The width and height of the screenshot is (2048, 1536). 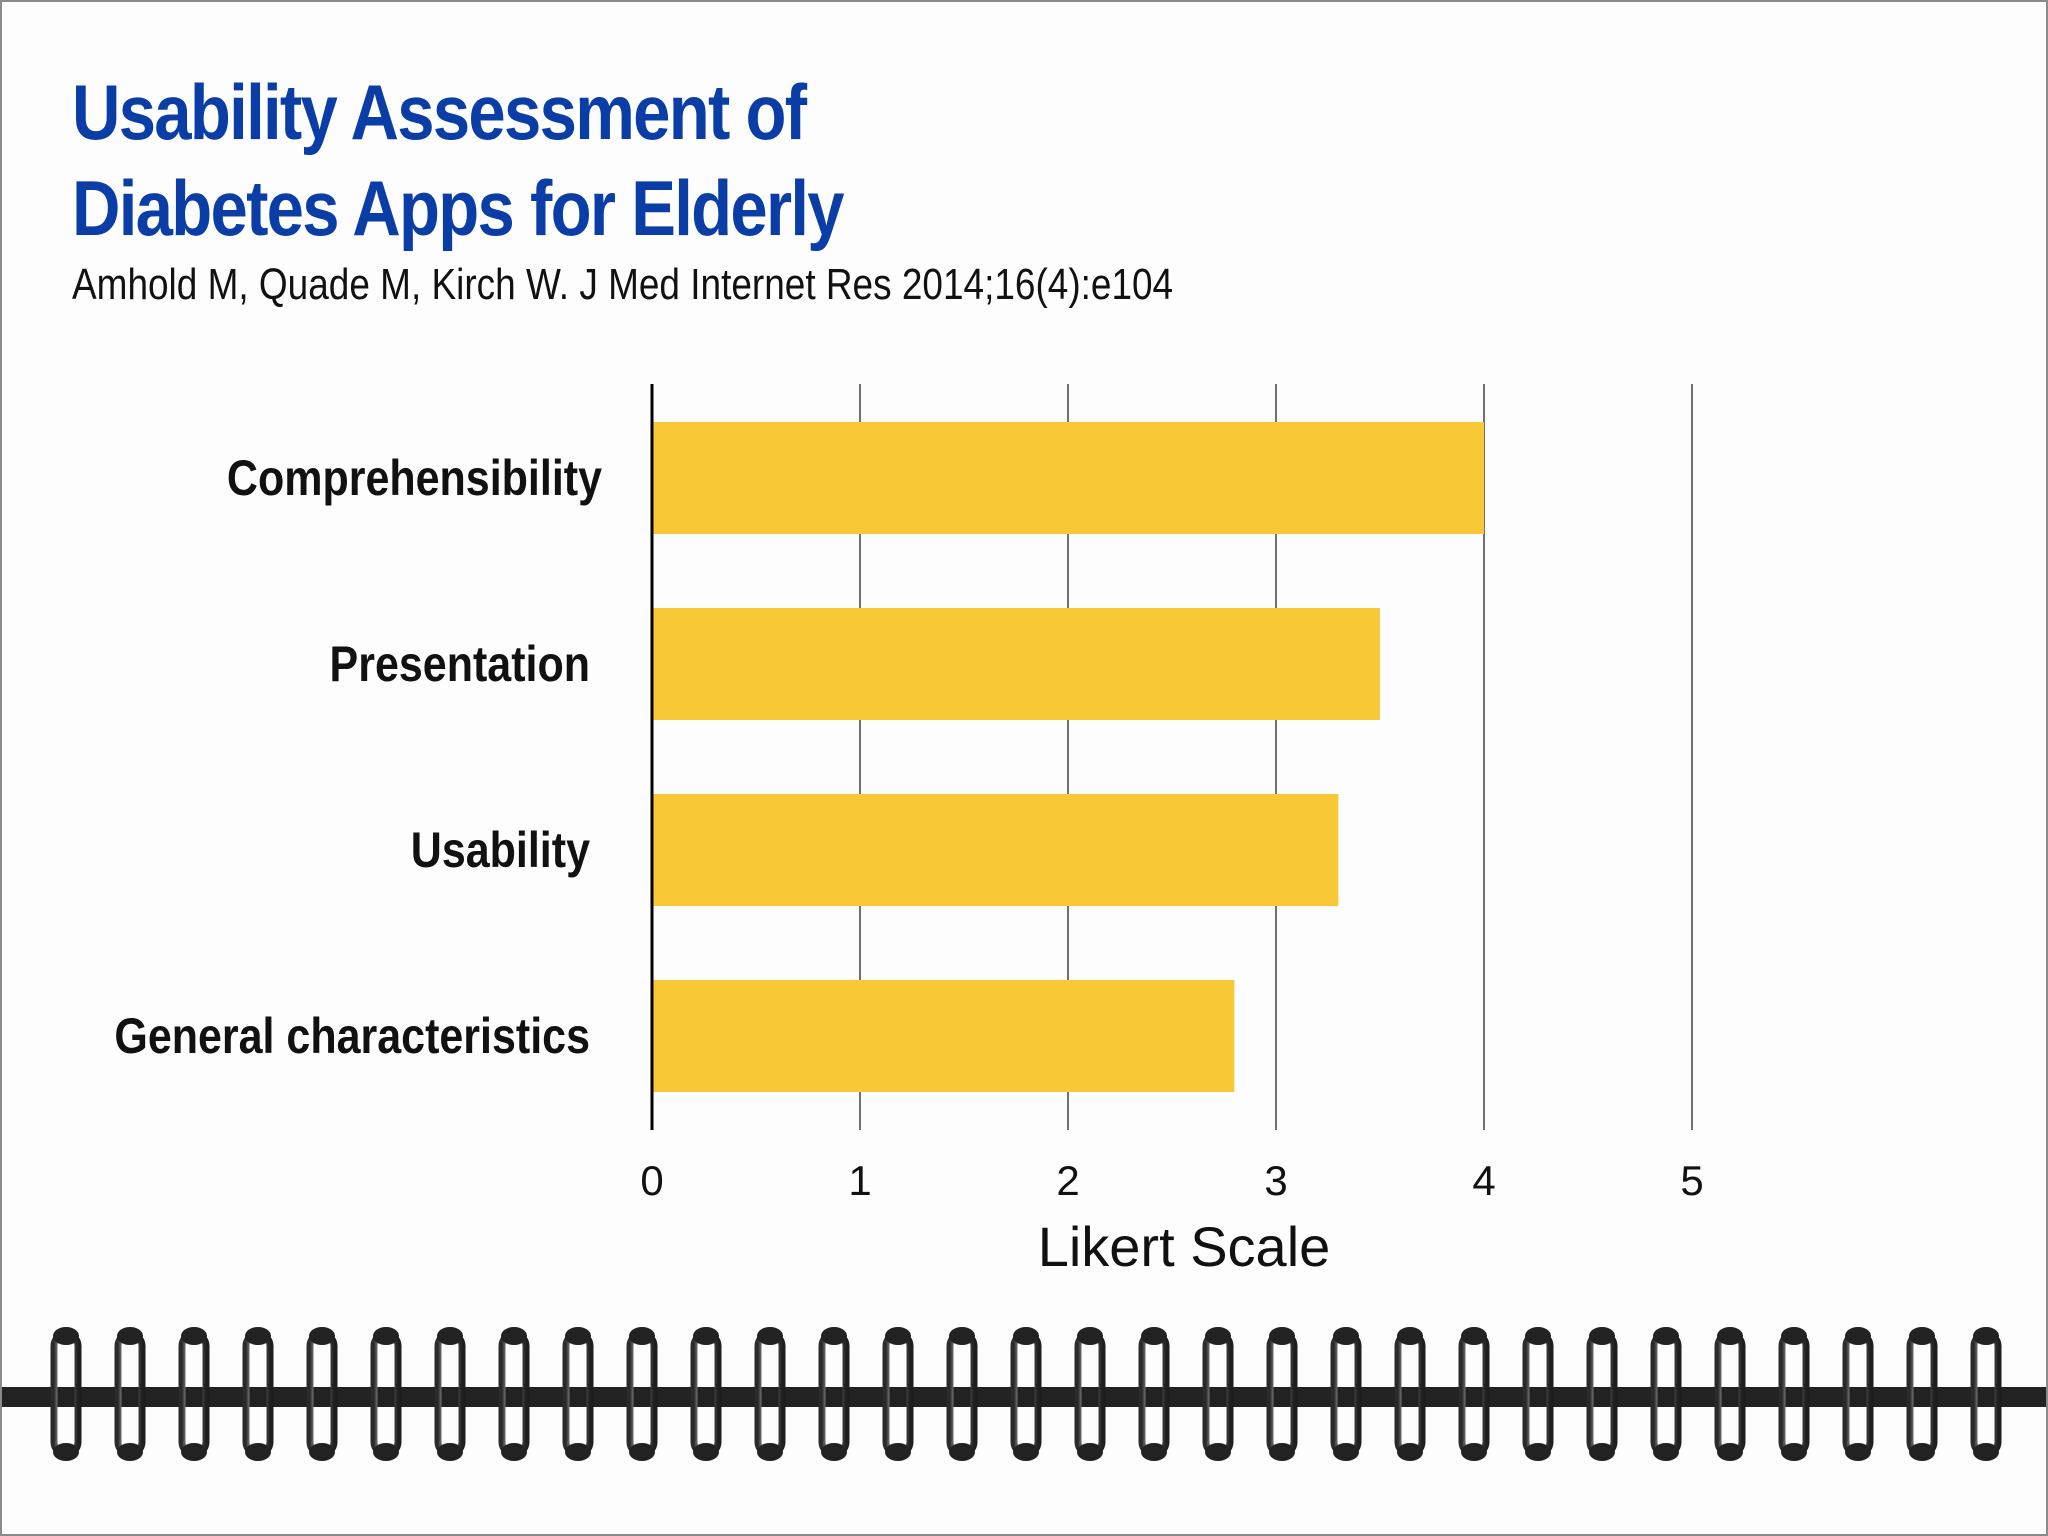 What do you see at coordinates (458, 208) in the screenshot?
I see `title-line-2: Diabetes Apps for Elderly` at bounding box center [458, 208].